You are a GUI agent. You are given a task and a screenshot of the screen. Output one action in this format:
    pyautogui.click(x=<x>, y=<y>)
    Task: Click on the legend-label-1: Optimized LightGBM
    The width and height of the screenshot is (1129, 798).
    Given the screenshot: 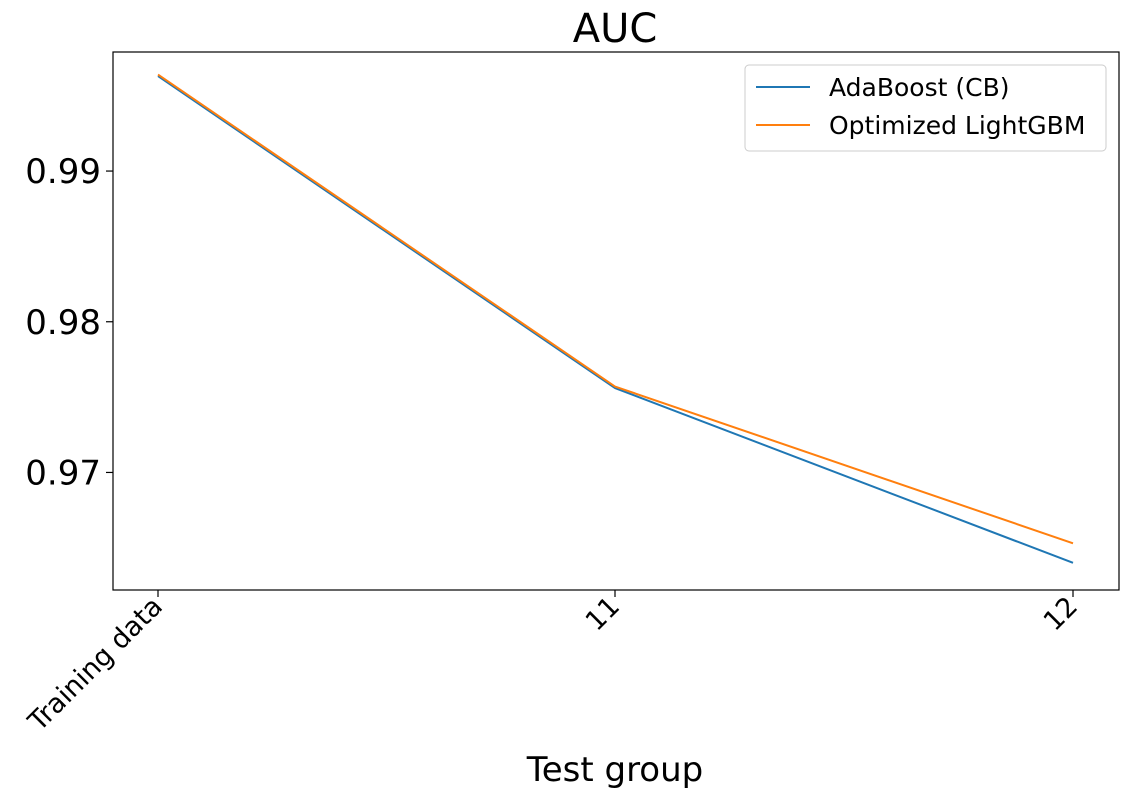 What is the action you would take?
    pyautogui.click(x=957, y=125)
    